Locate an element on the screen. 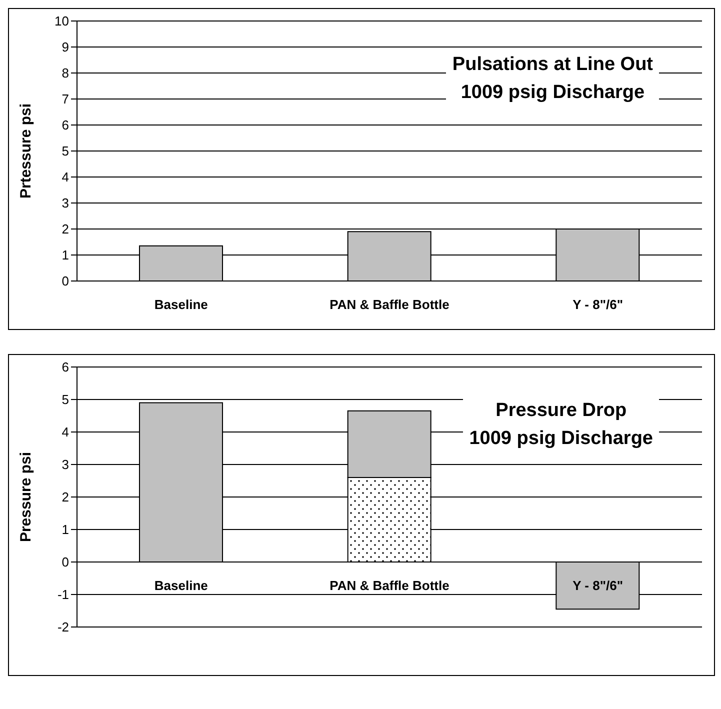 This screenshot has width=721, height=709. y-tick-label: 10 is located at coordinates (61, 21).